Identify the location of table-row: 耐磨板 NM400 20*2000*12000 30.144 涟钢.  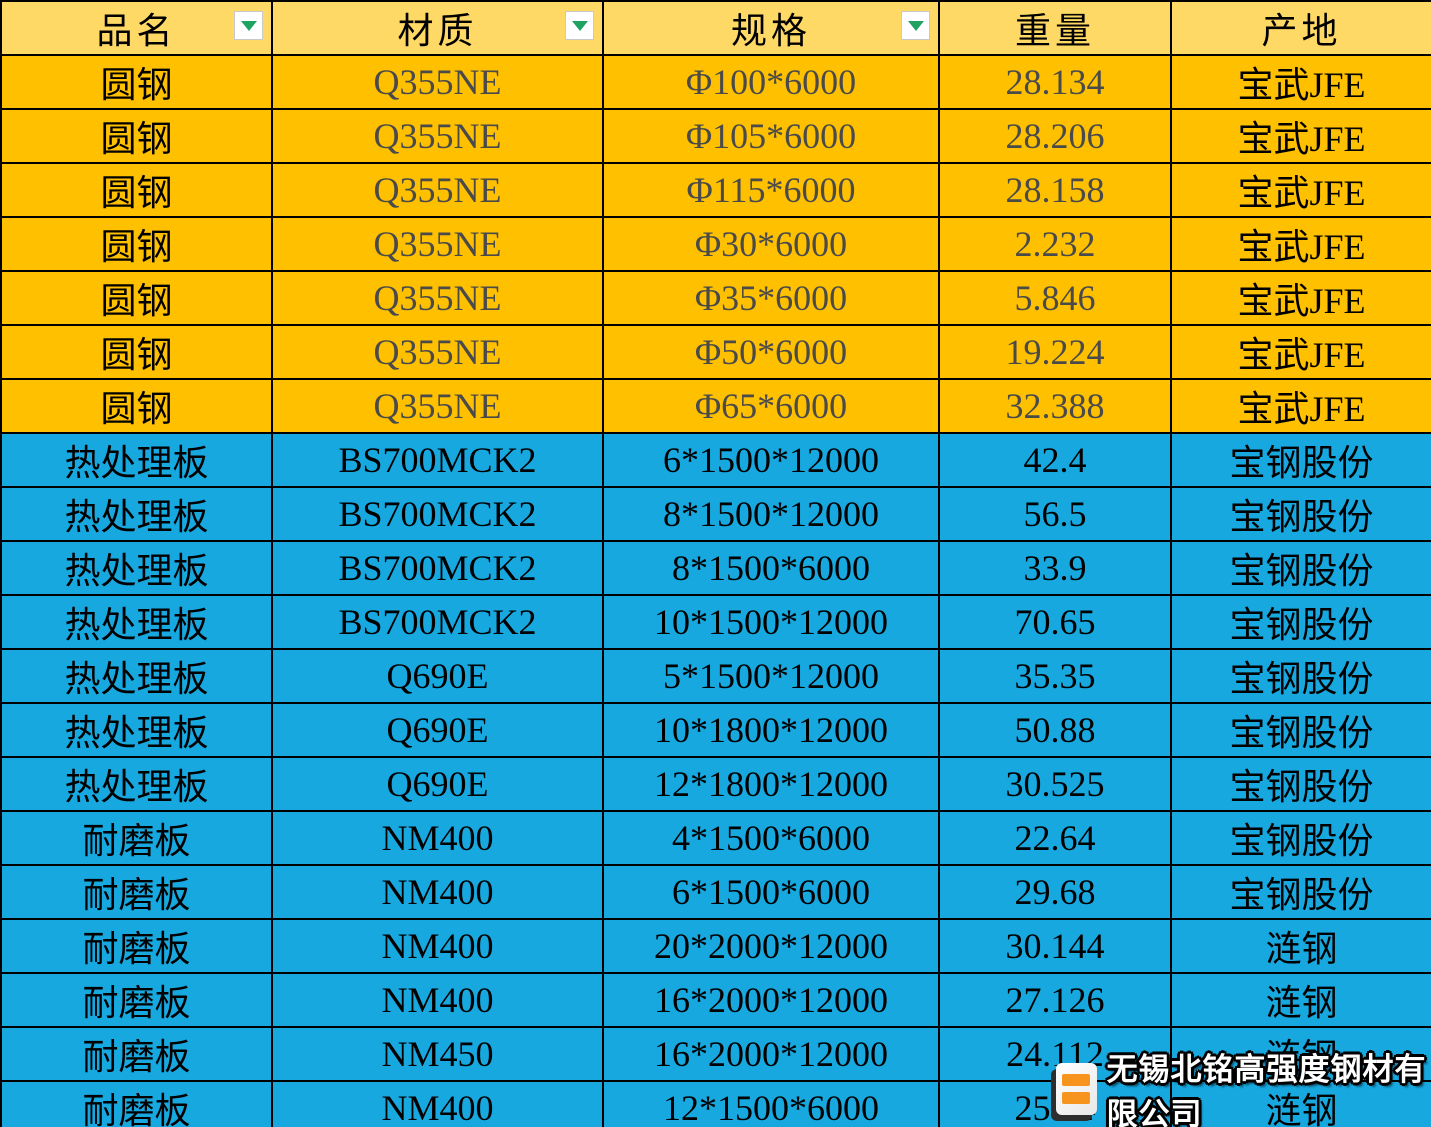
(715, 946).